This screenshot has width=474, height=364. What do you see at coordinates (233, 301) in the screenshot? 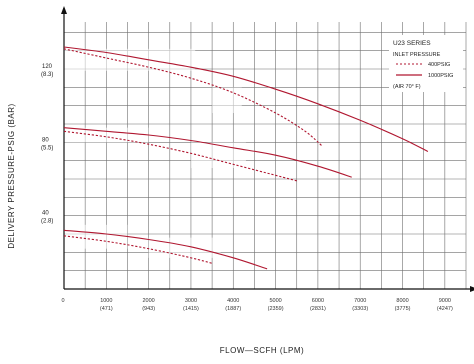
I see `x-tick-label: 4000` at bounding box center [233, 301].